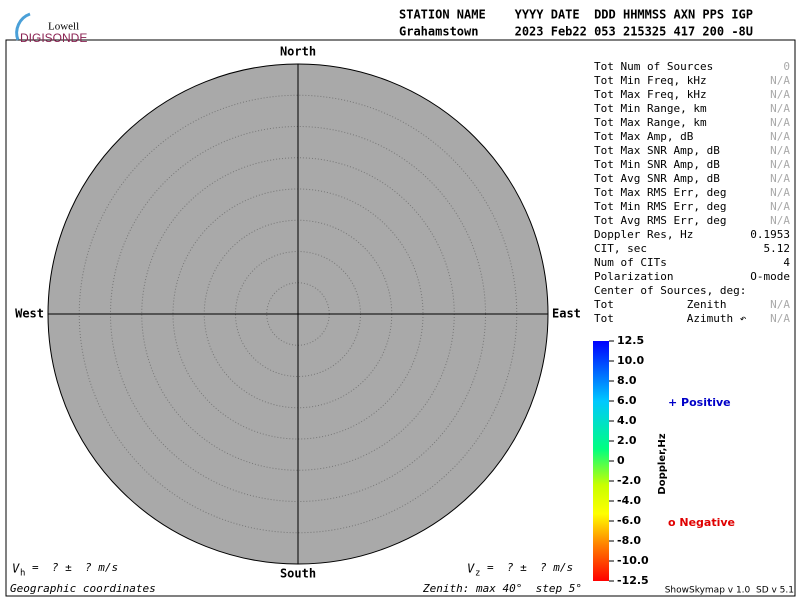 Image resolution: width=800 pixels, height=600 pixels. Describe the element at coordinates (627, 380) in the screenshot. I see `colorbar-tick-label: 8.0` at that location.